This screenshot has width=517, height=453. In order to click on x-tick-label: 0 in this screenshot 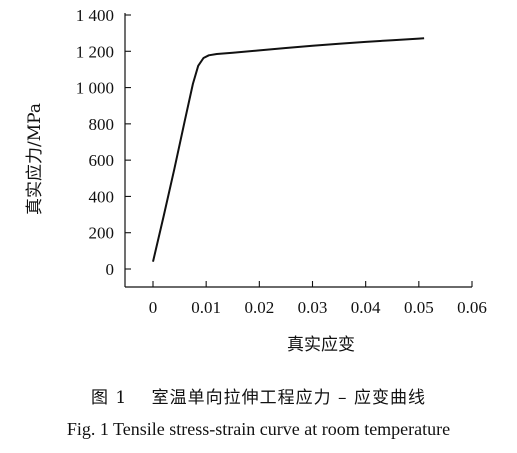, I will do `click(153, 307)`.